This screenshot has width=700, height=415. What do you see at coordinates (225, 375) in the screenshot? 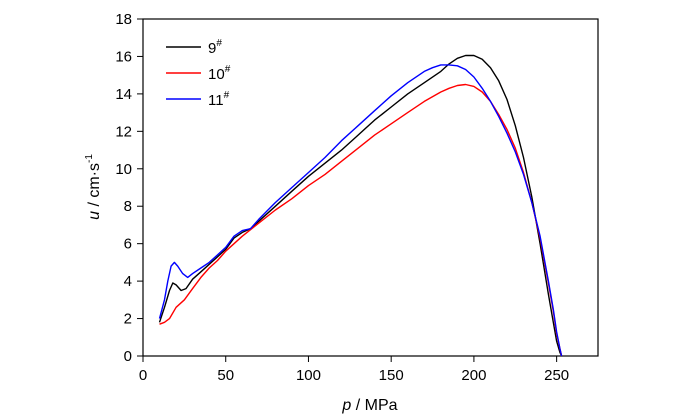
I see `x-tick-label: 50` at bounding box center [225, 375].